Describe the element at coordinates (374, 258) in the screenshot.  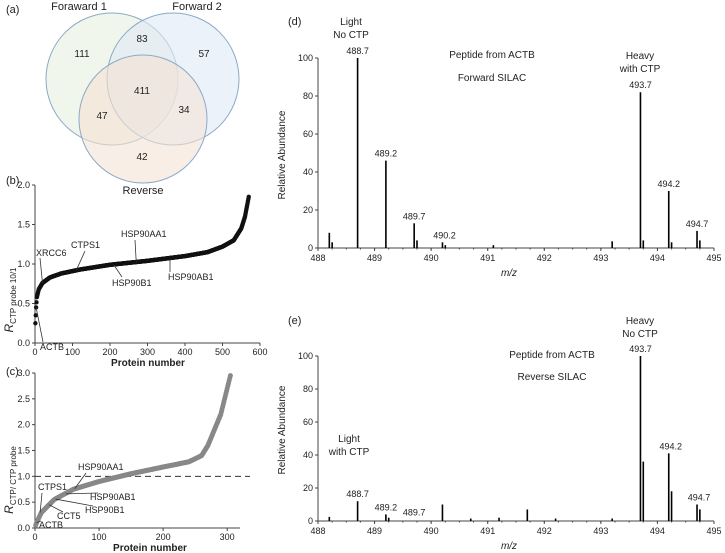
I see `spectrum-d-x-tick-label: 489` at that location.